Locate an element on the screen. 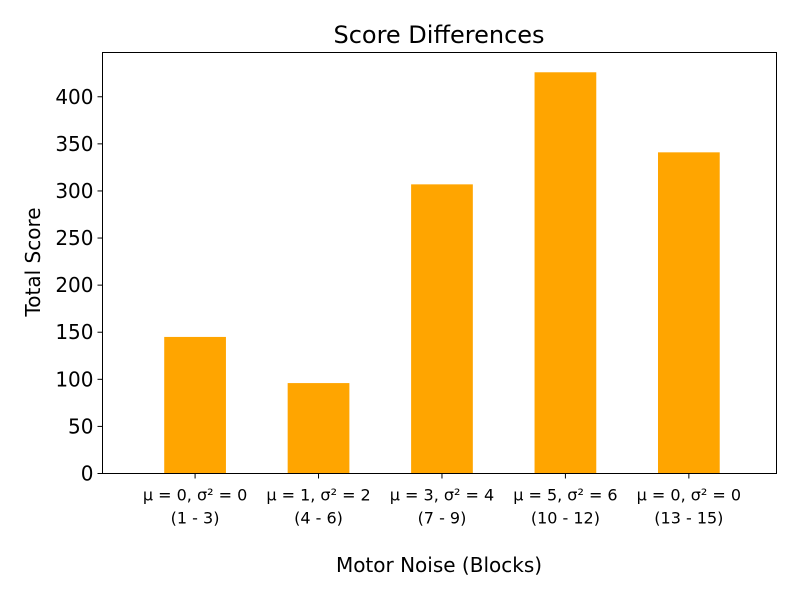  x-tick-label: μ = 3, σ² = 4 is located at coordinates (442, 495).